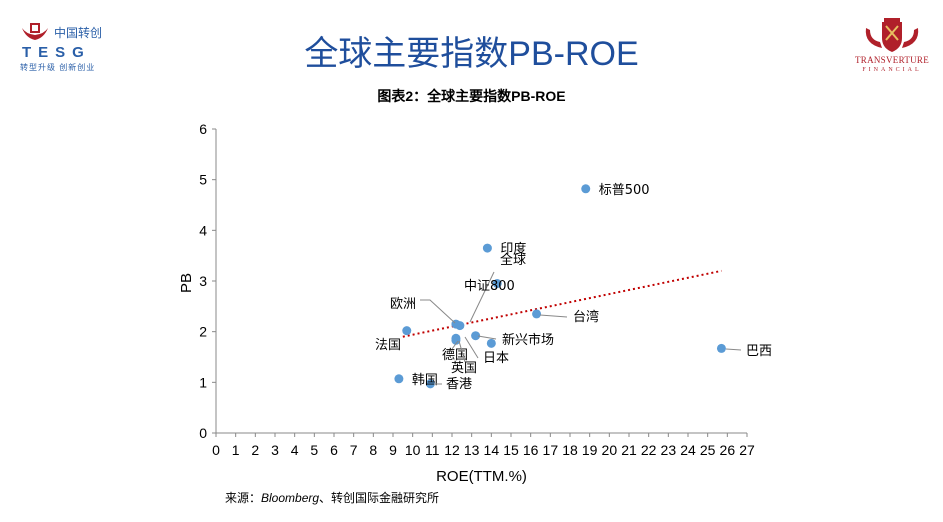  I want to click on data-label: 全球, so click(513, 260).